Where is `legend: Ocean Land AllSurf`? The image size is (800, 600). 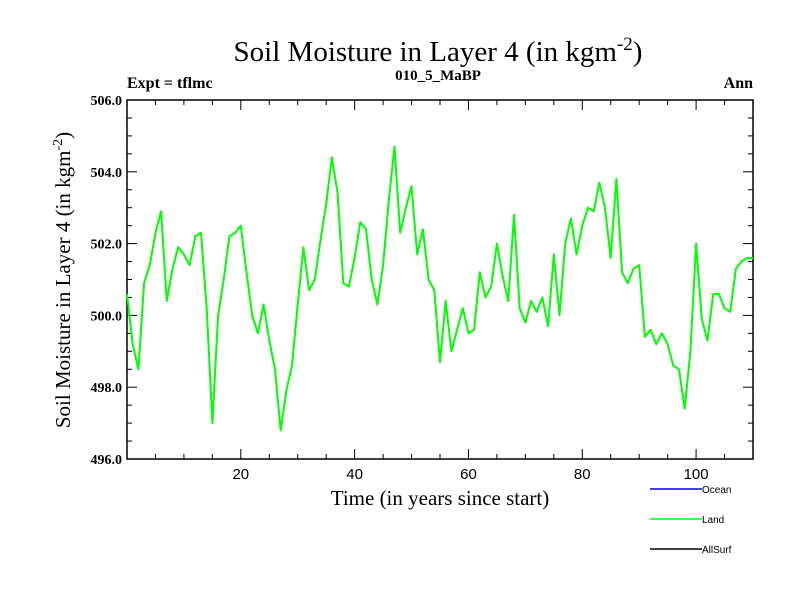 legend: Ocean Land AllSurf is located at coordinates (691, 520).